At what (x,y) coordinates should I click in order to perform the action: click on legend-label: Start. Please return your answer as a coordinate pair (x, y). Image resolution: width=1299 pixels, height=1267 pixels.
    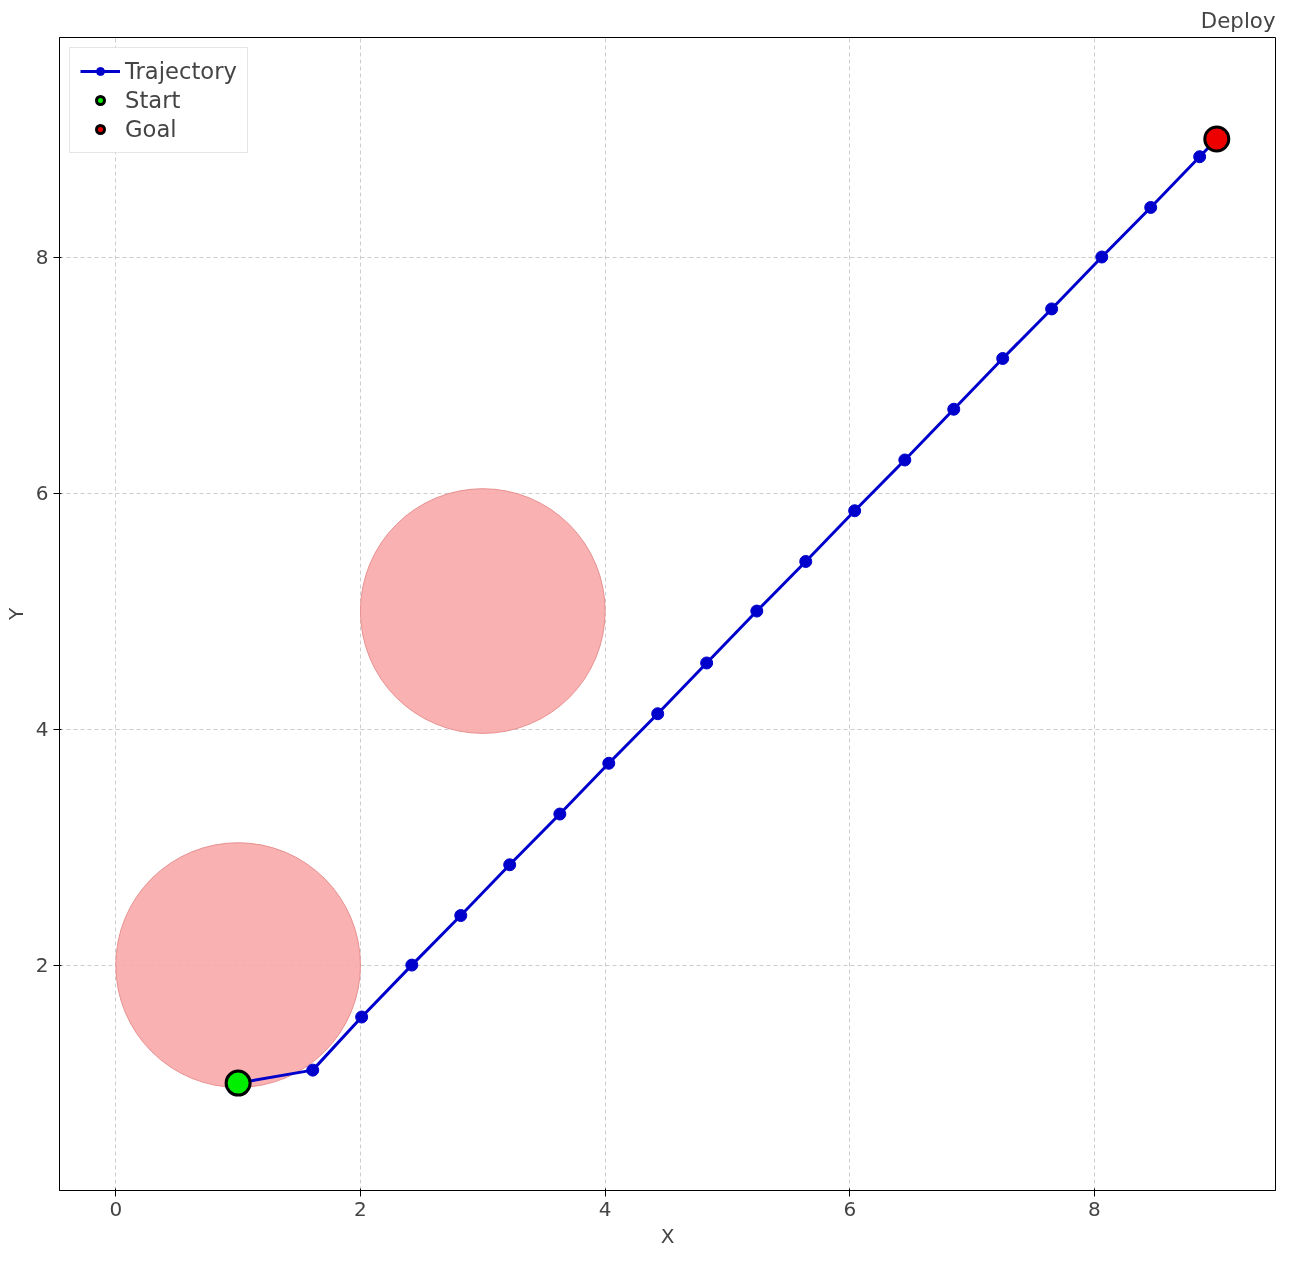
    Looking at the image, I should click on (153, 100).